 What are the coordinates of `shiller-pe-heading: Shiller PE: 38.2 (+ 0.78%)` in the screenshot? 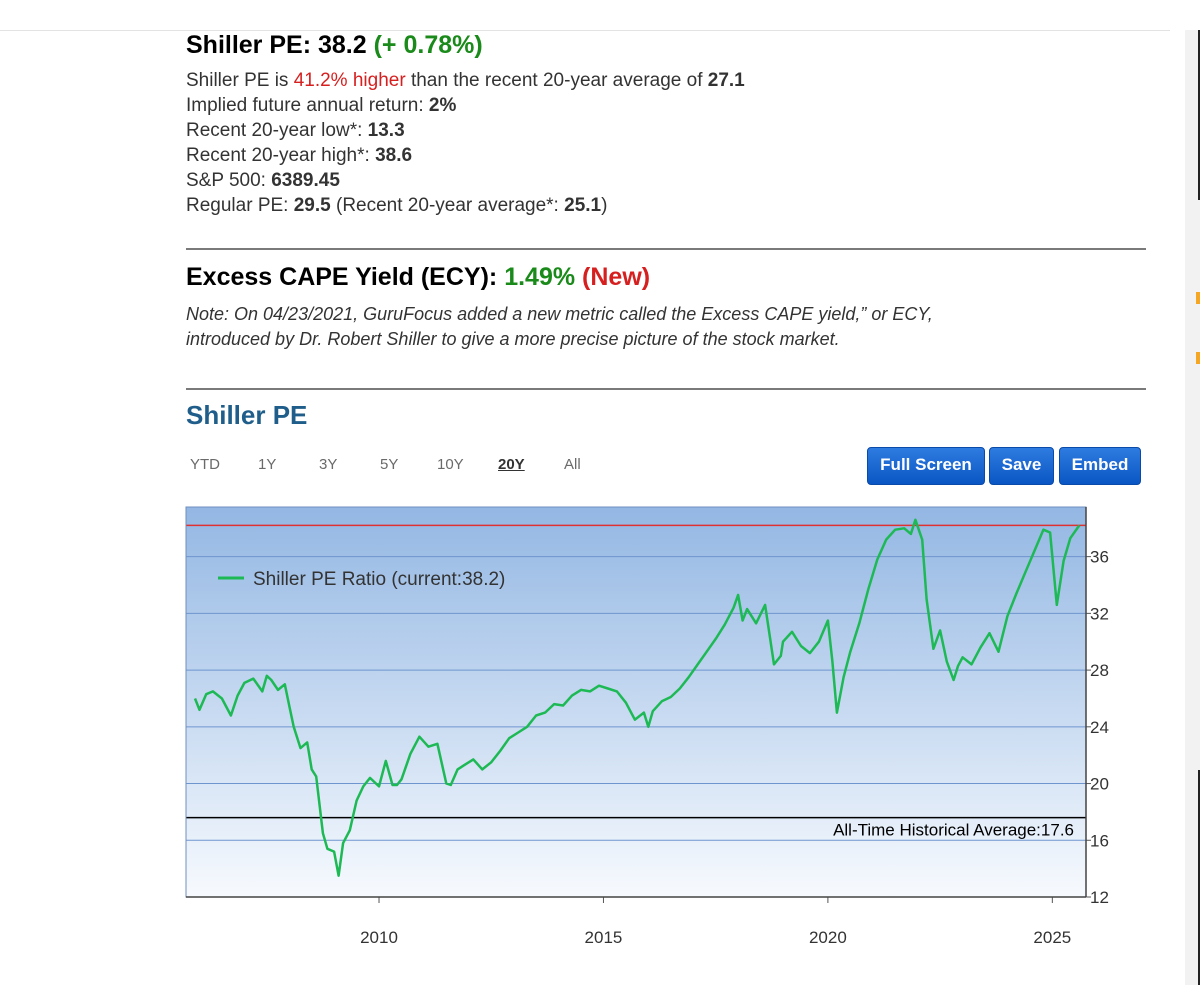 It's located at (667, 45).